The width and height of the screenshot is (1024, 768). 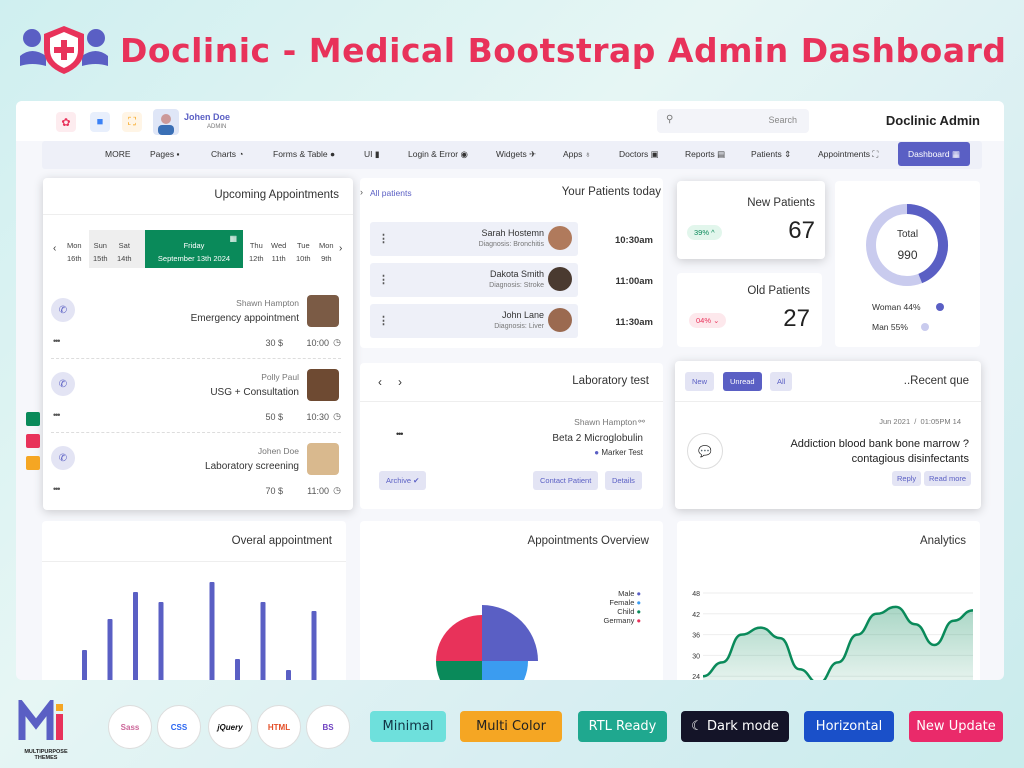 What do you see at coordinates (577, 154) in the screenshot?
I see `nav-apps: Apps ♁` at bounding box center [577, 154].